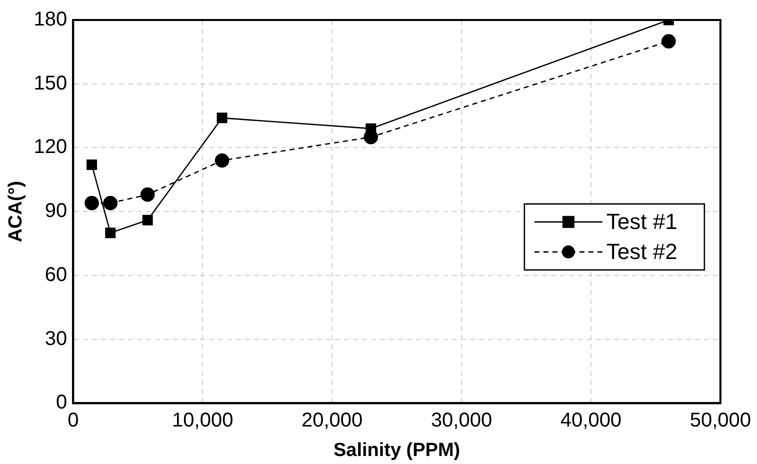 This screenshot has width=757, height=464. What do you see at coordinates (16, 211) in the screenshot?
I see `y-axis-title: ACA(°)` at bounding box center [16, 211].